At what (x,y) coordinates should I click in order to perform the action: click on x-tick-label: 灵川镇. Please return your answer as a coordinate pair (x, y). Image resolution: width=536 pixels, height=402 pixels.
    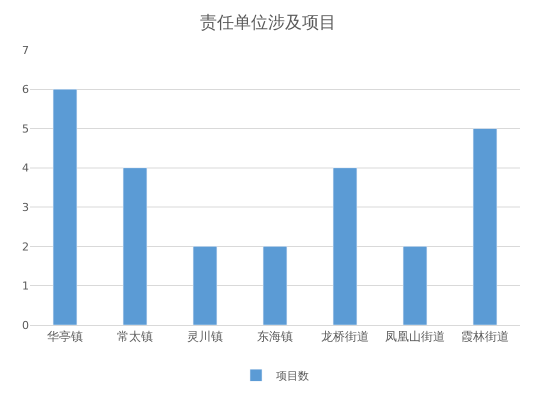
    Looking at the image, I should click on (205, 336).